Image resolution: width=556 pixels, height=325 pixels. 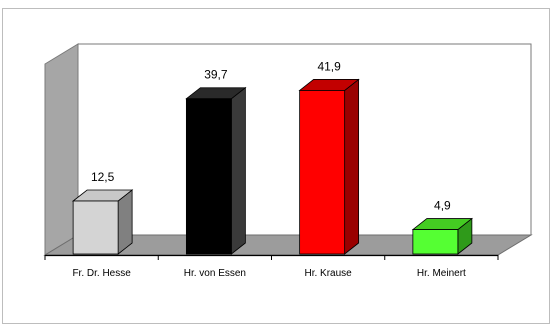 I want to click on category-label-2: Hr. von Essen, so click(x=215, y=273).